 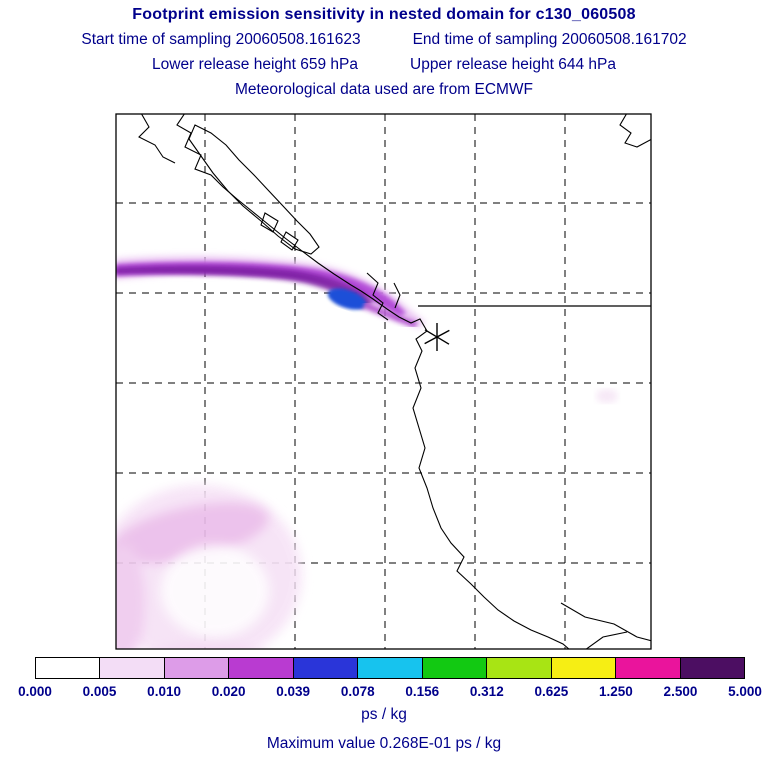 I want to click on secondary-blob, so click(x=209, y=567).